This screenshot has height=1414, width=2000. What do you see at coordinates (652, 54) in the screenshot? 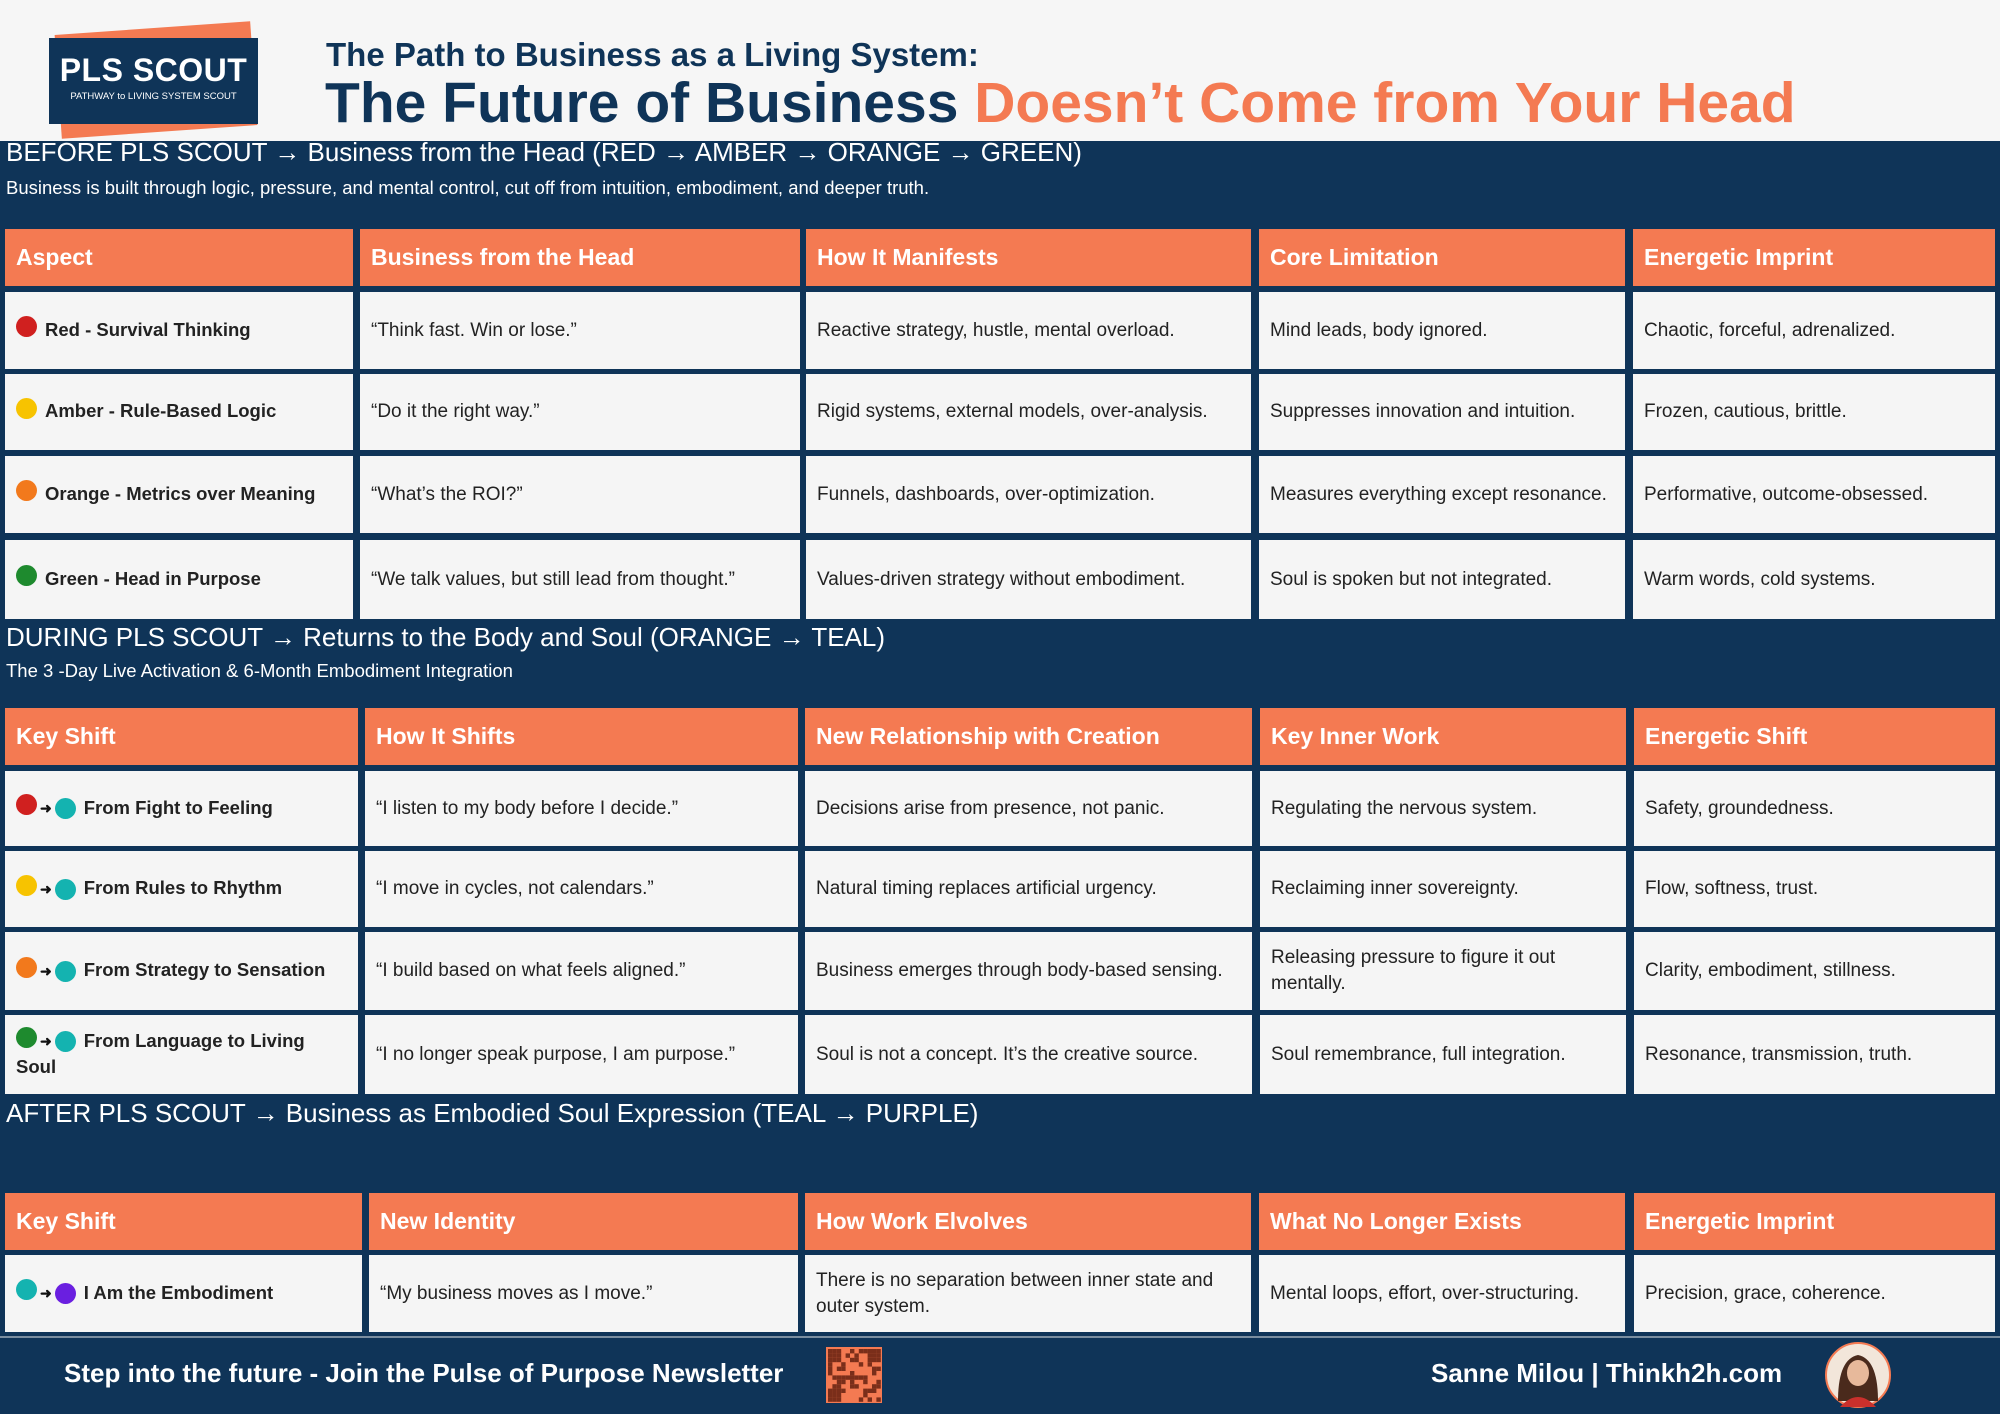
I see `title-line: The Path to Business as a Living System:` at bounding box center [652, 54].